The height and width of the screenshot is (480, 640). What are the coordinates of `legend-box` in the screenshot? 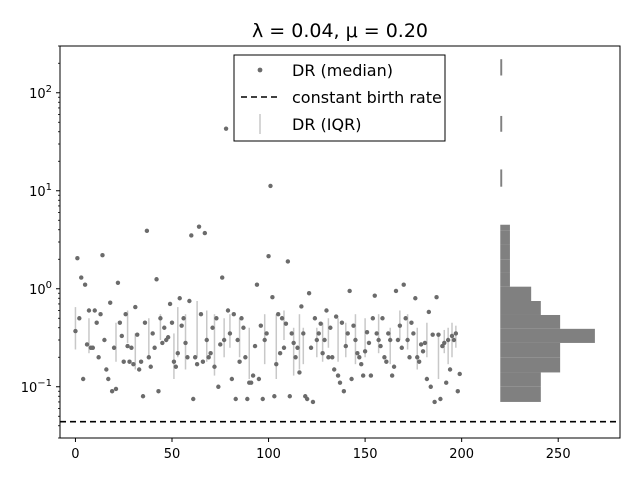 It's located at (339, 98).